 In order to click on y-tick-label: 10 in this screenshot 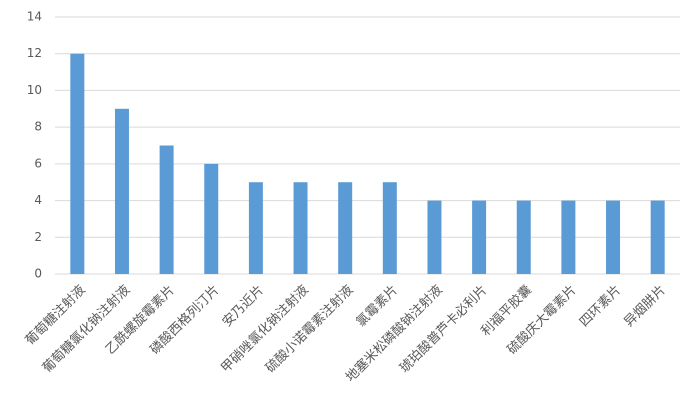, I will do `click(34, 90)`.